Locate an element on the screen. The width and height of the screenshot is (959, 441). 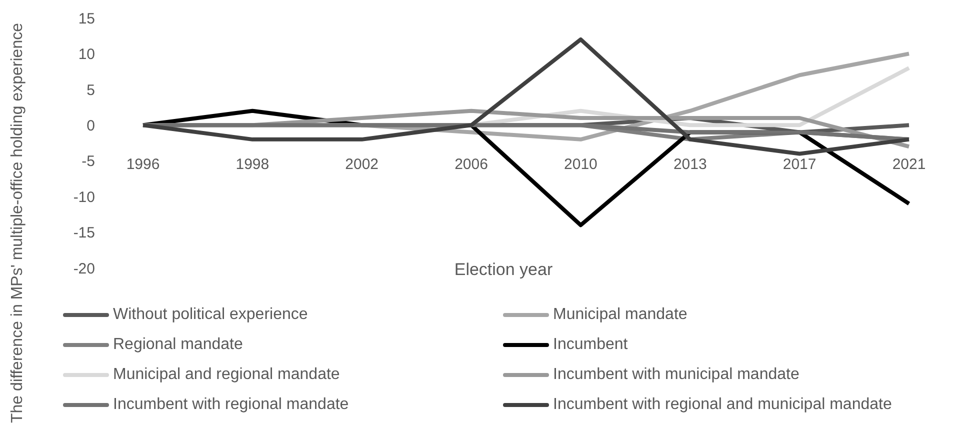
y-tick-label: -15 is located at coordinates (84, 233).